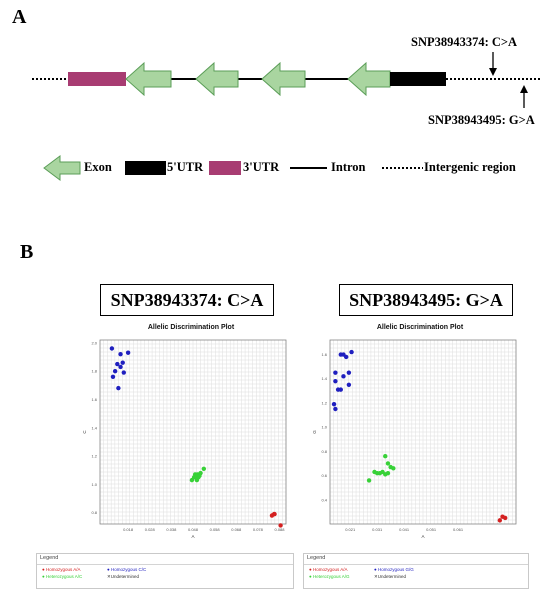 This screenshot has height=599, width=550. I want to click on x-tick-label: 0.038, so click(171, 529).